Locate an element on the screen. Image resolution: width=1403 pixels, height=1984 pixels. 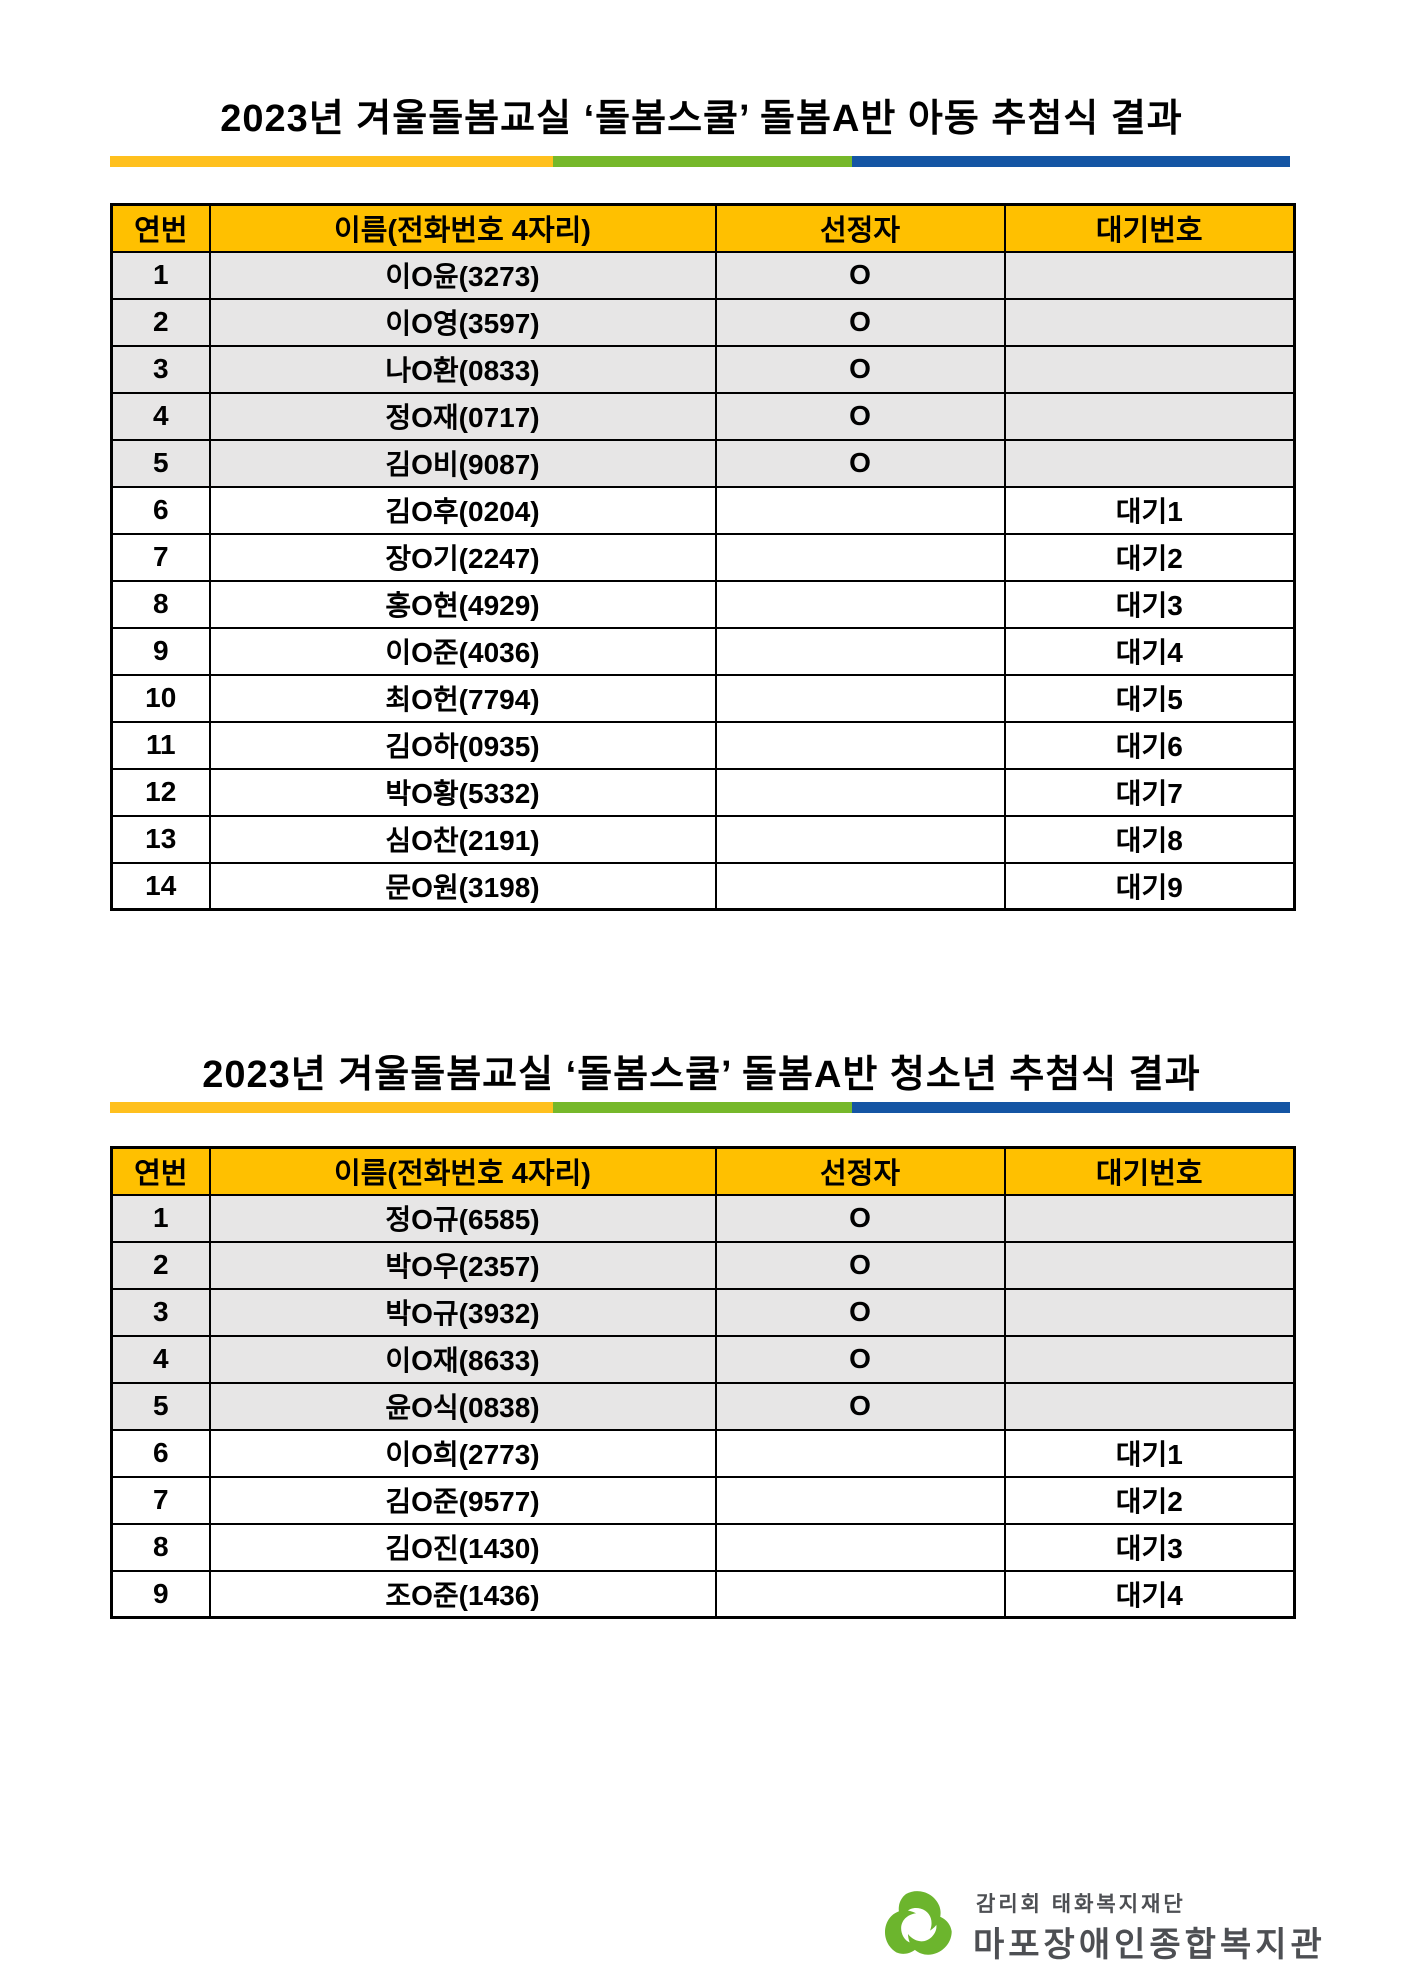
cell-no: 3 is located at coordinates (160, 369).